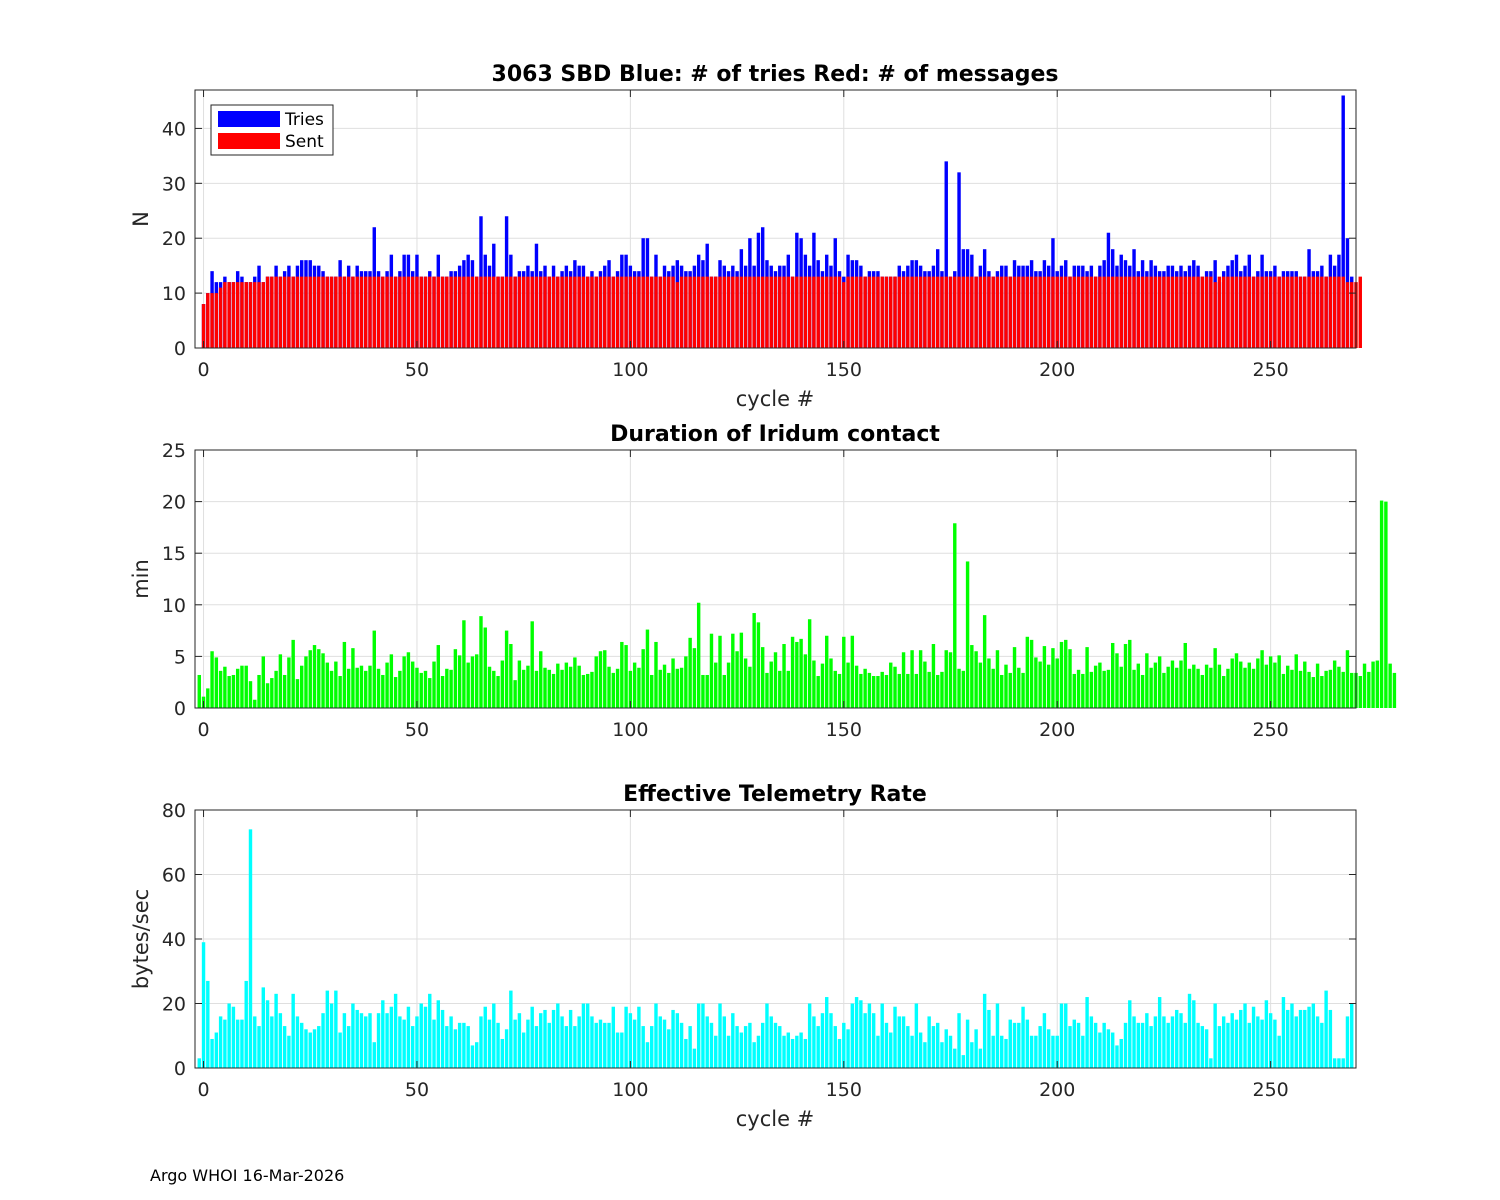  Describe the element at coordinates (1270, 730) in the screenshot. I see `x-tick-label: 250` at that location.